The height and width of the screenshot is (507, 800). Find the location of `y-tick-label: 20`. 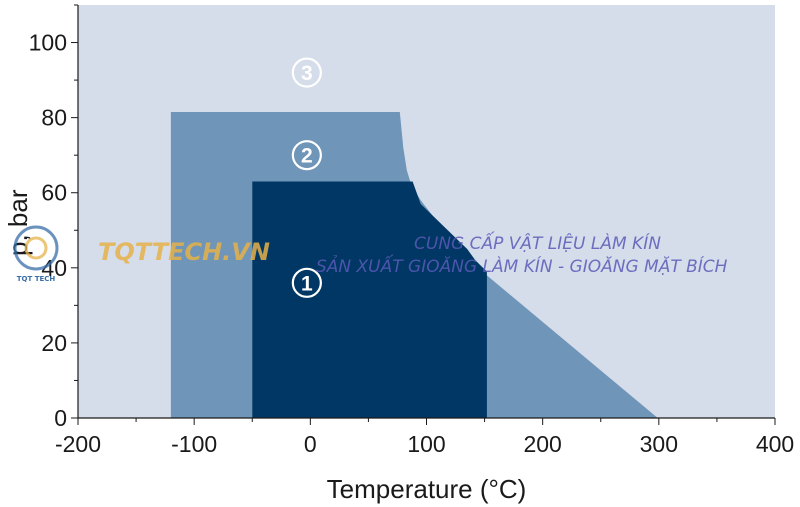

y-tick-label: 20 is located at coordinates (54, 343).